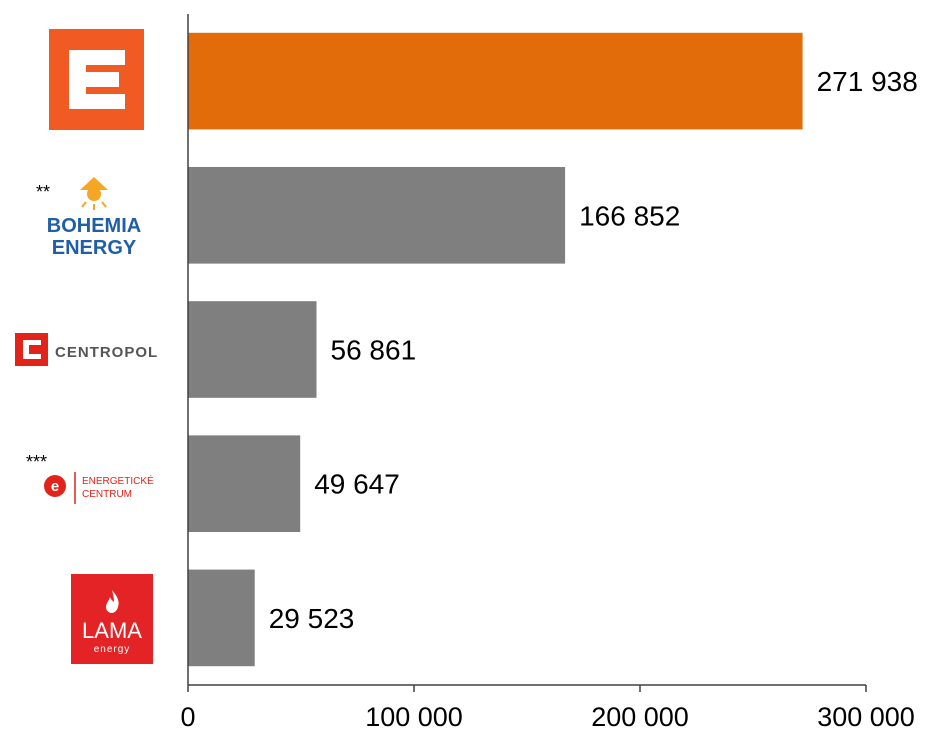 The height and width of the screenshot is (736, 945). I want to click on data-label-3: 56 861, so click(374, 350).